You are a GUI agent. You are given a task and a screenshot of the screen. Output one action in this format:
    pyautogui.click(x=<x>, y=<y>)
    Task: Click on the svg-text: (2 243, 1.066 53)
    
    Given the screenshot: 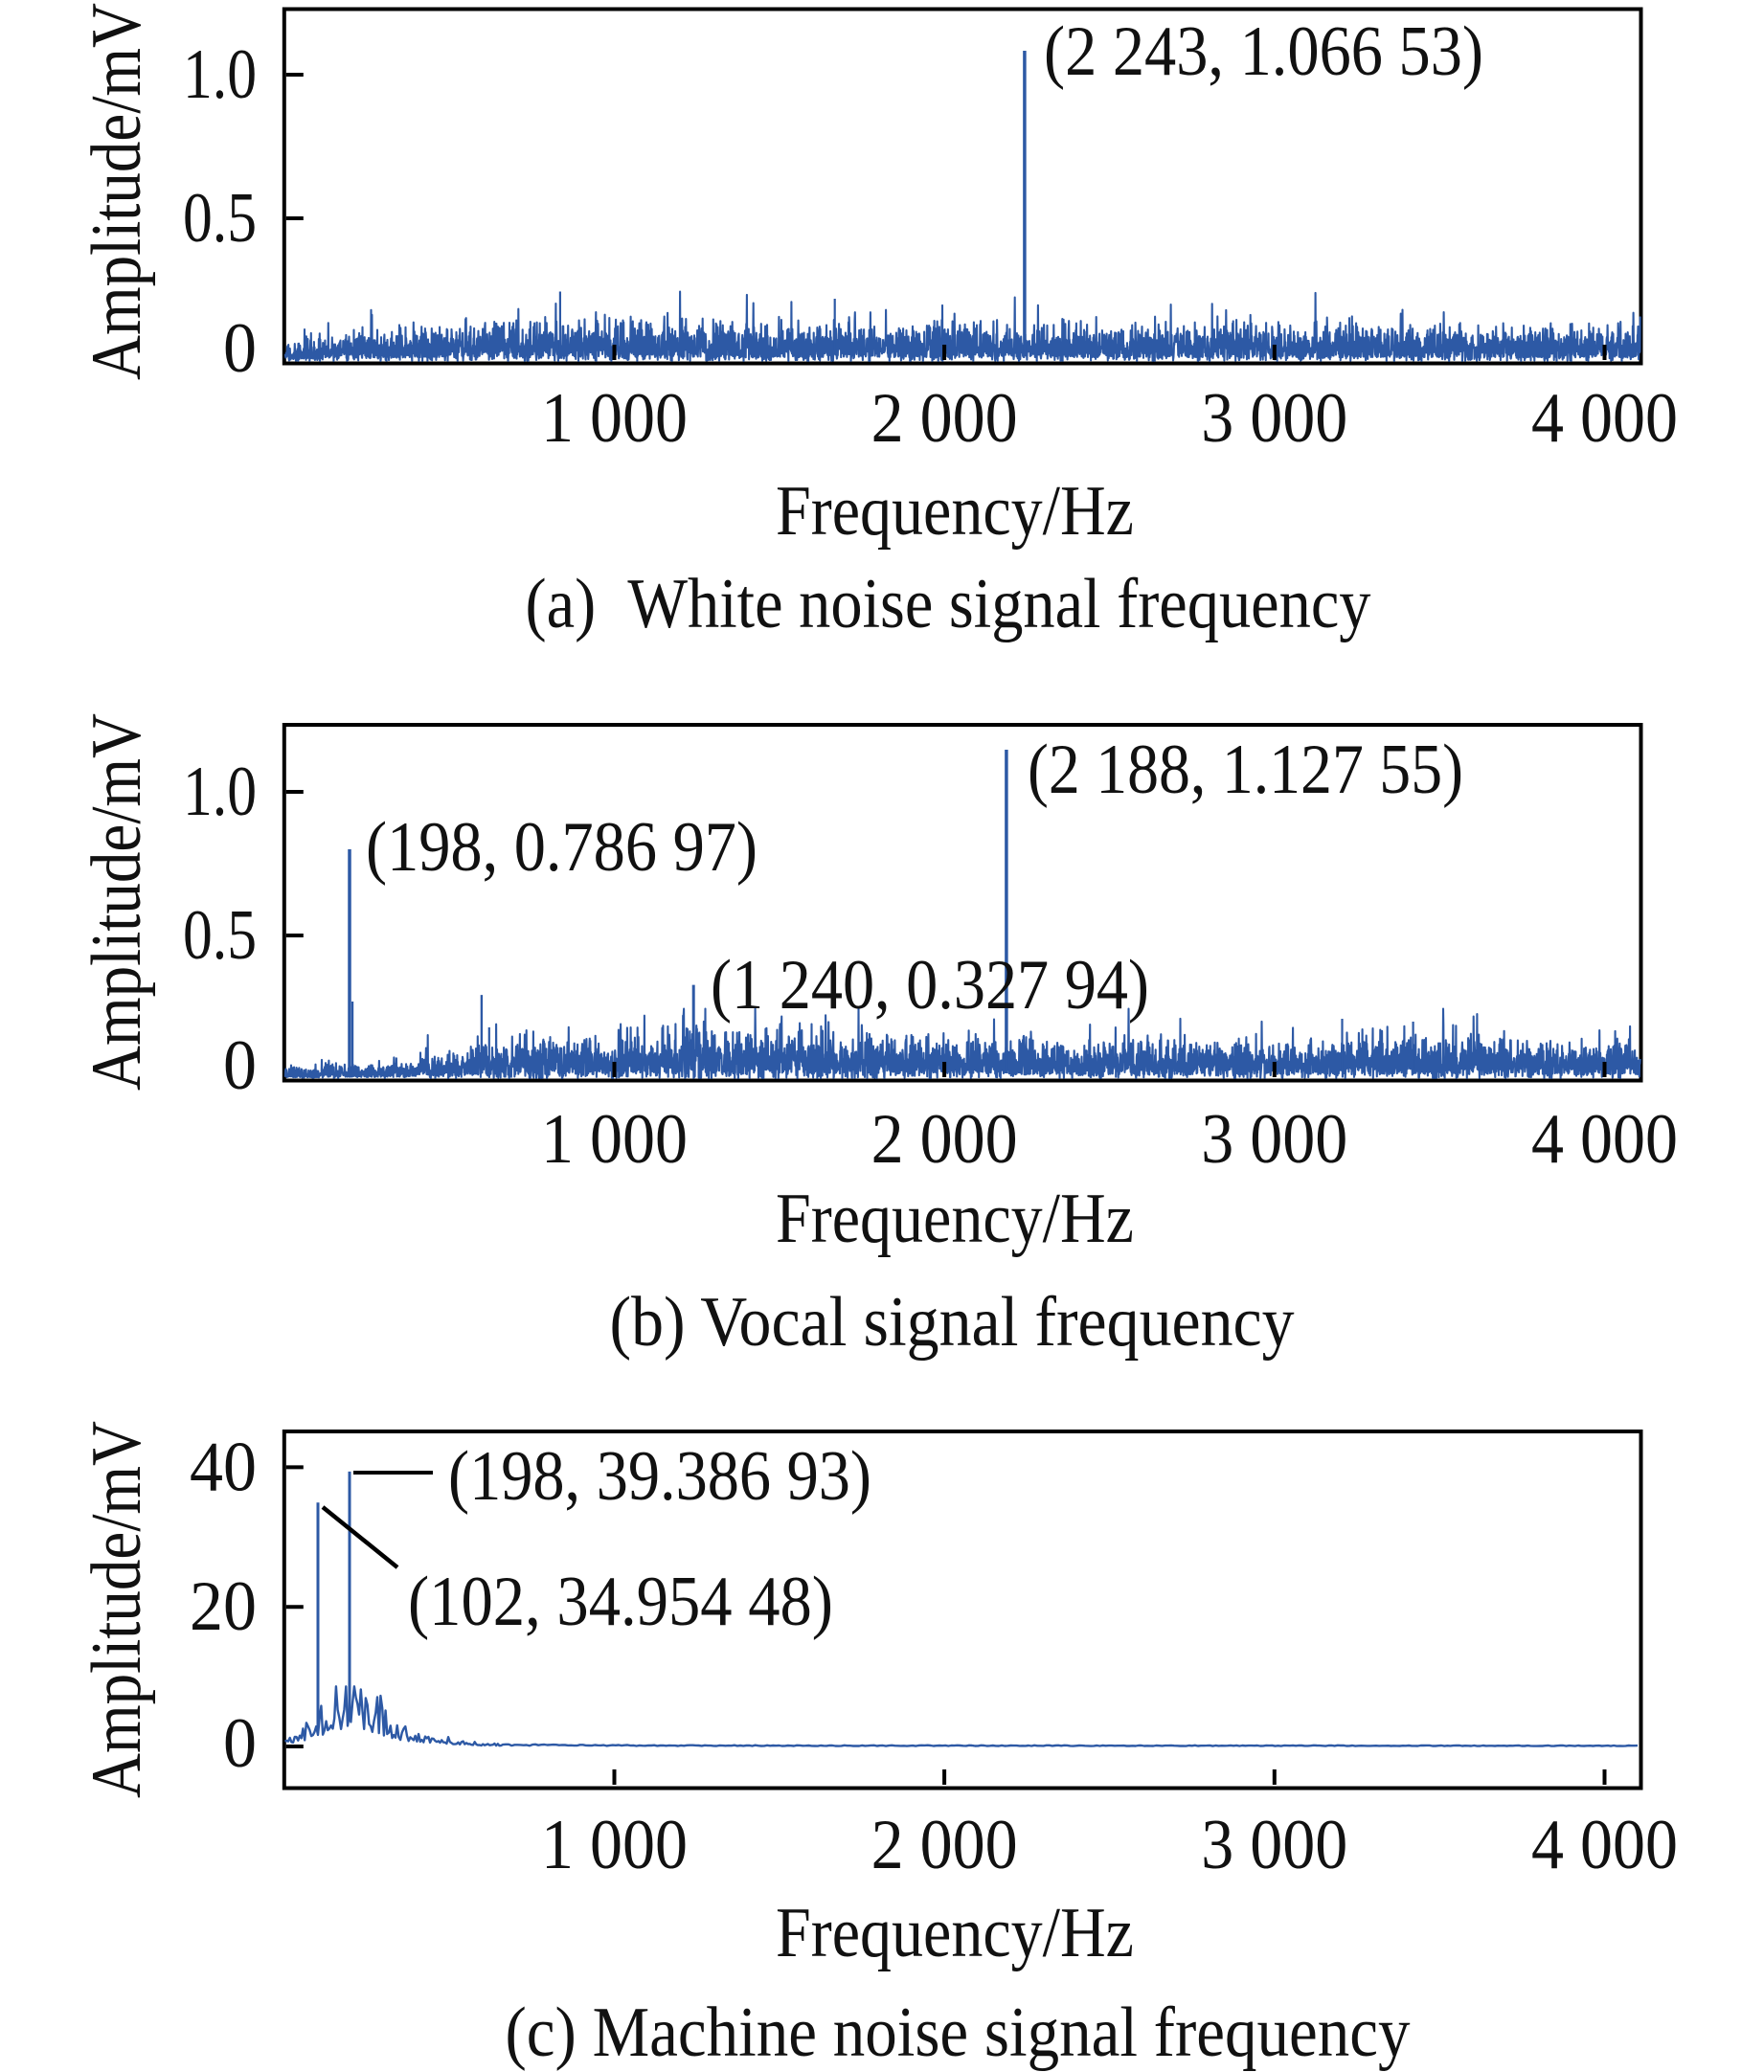 What is the action you would take?
    pyautogui.click(x=1263, y=51)
    